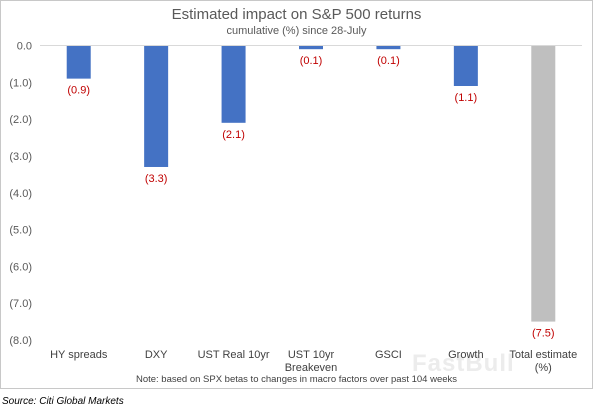 The width and height of the screenshot is (593, 412). Describe the element at coordinates (63, 401) in the screenshot. I see `source-text: Source: Citi Global Markets` at that location.